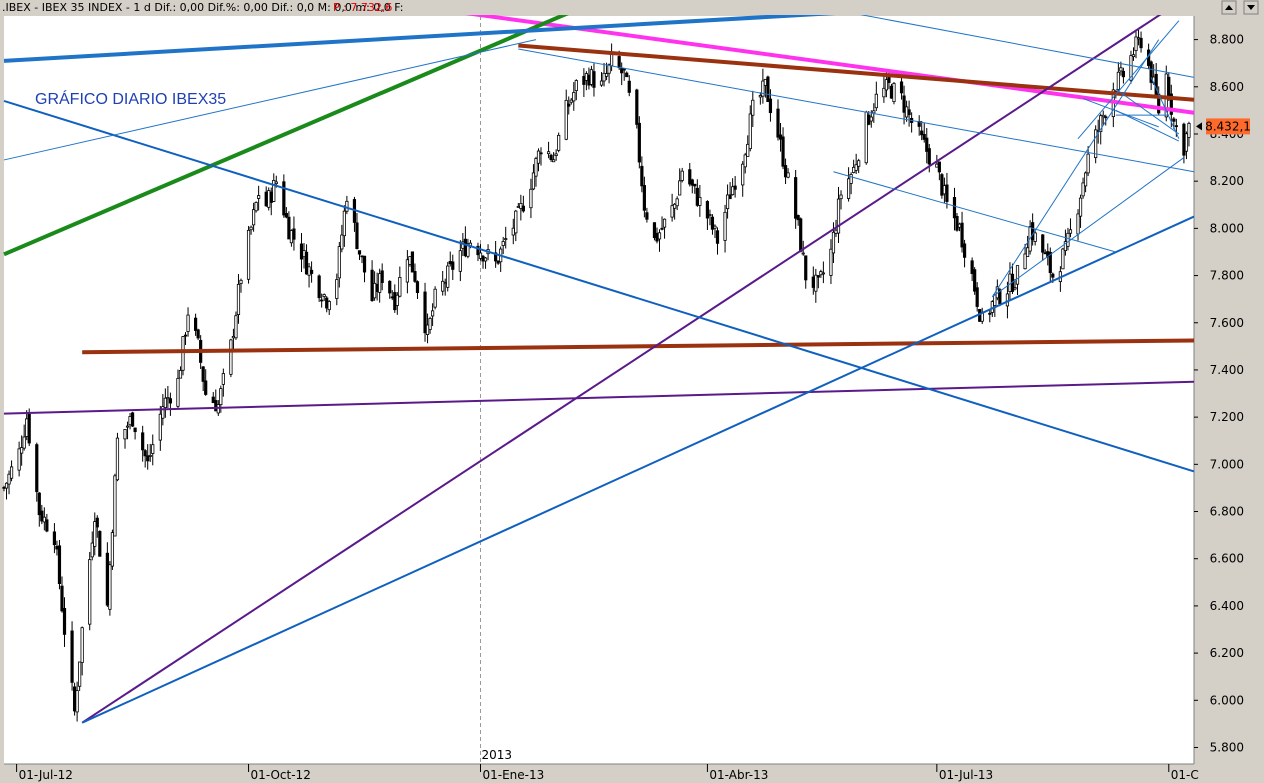 The height and width of the screenshot is (783, 1264). I want to click on y-tick-label: 6.600, so click(1227, 559).